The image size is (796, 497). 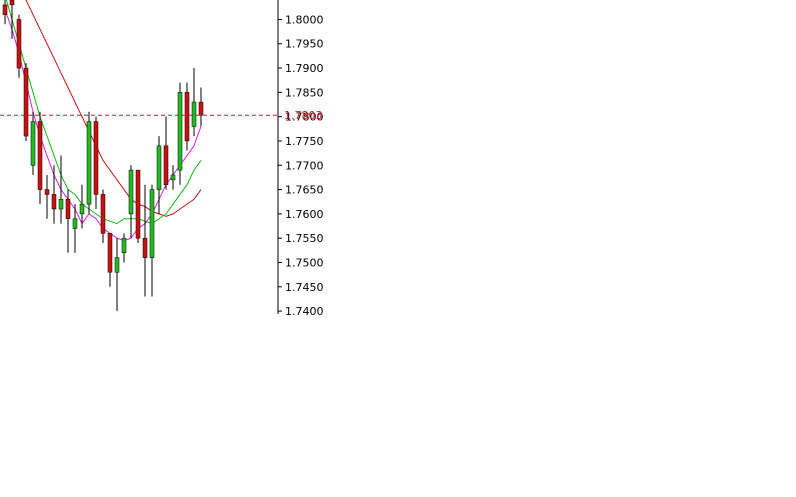 I want to click on axis-tick-label: 1.7500, so click(x=304, y=262).